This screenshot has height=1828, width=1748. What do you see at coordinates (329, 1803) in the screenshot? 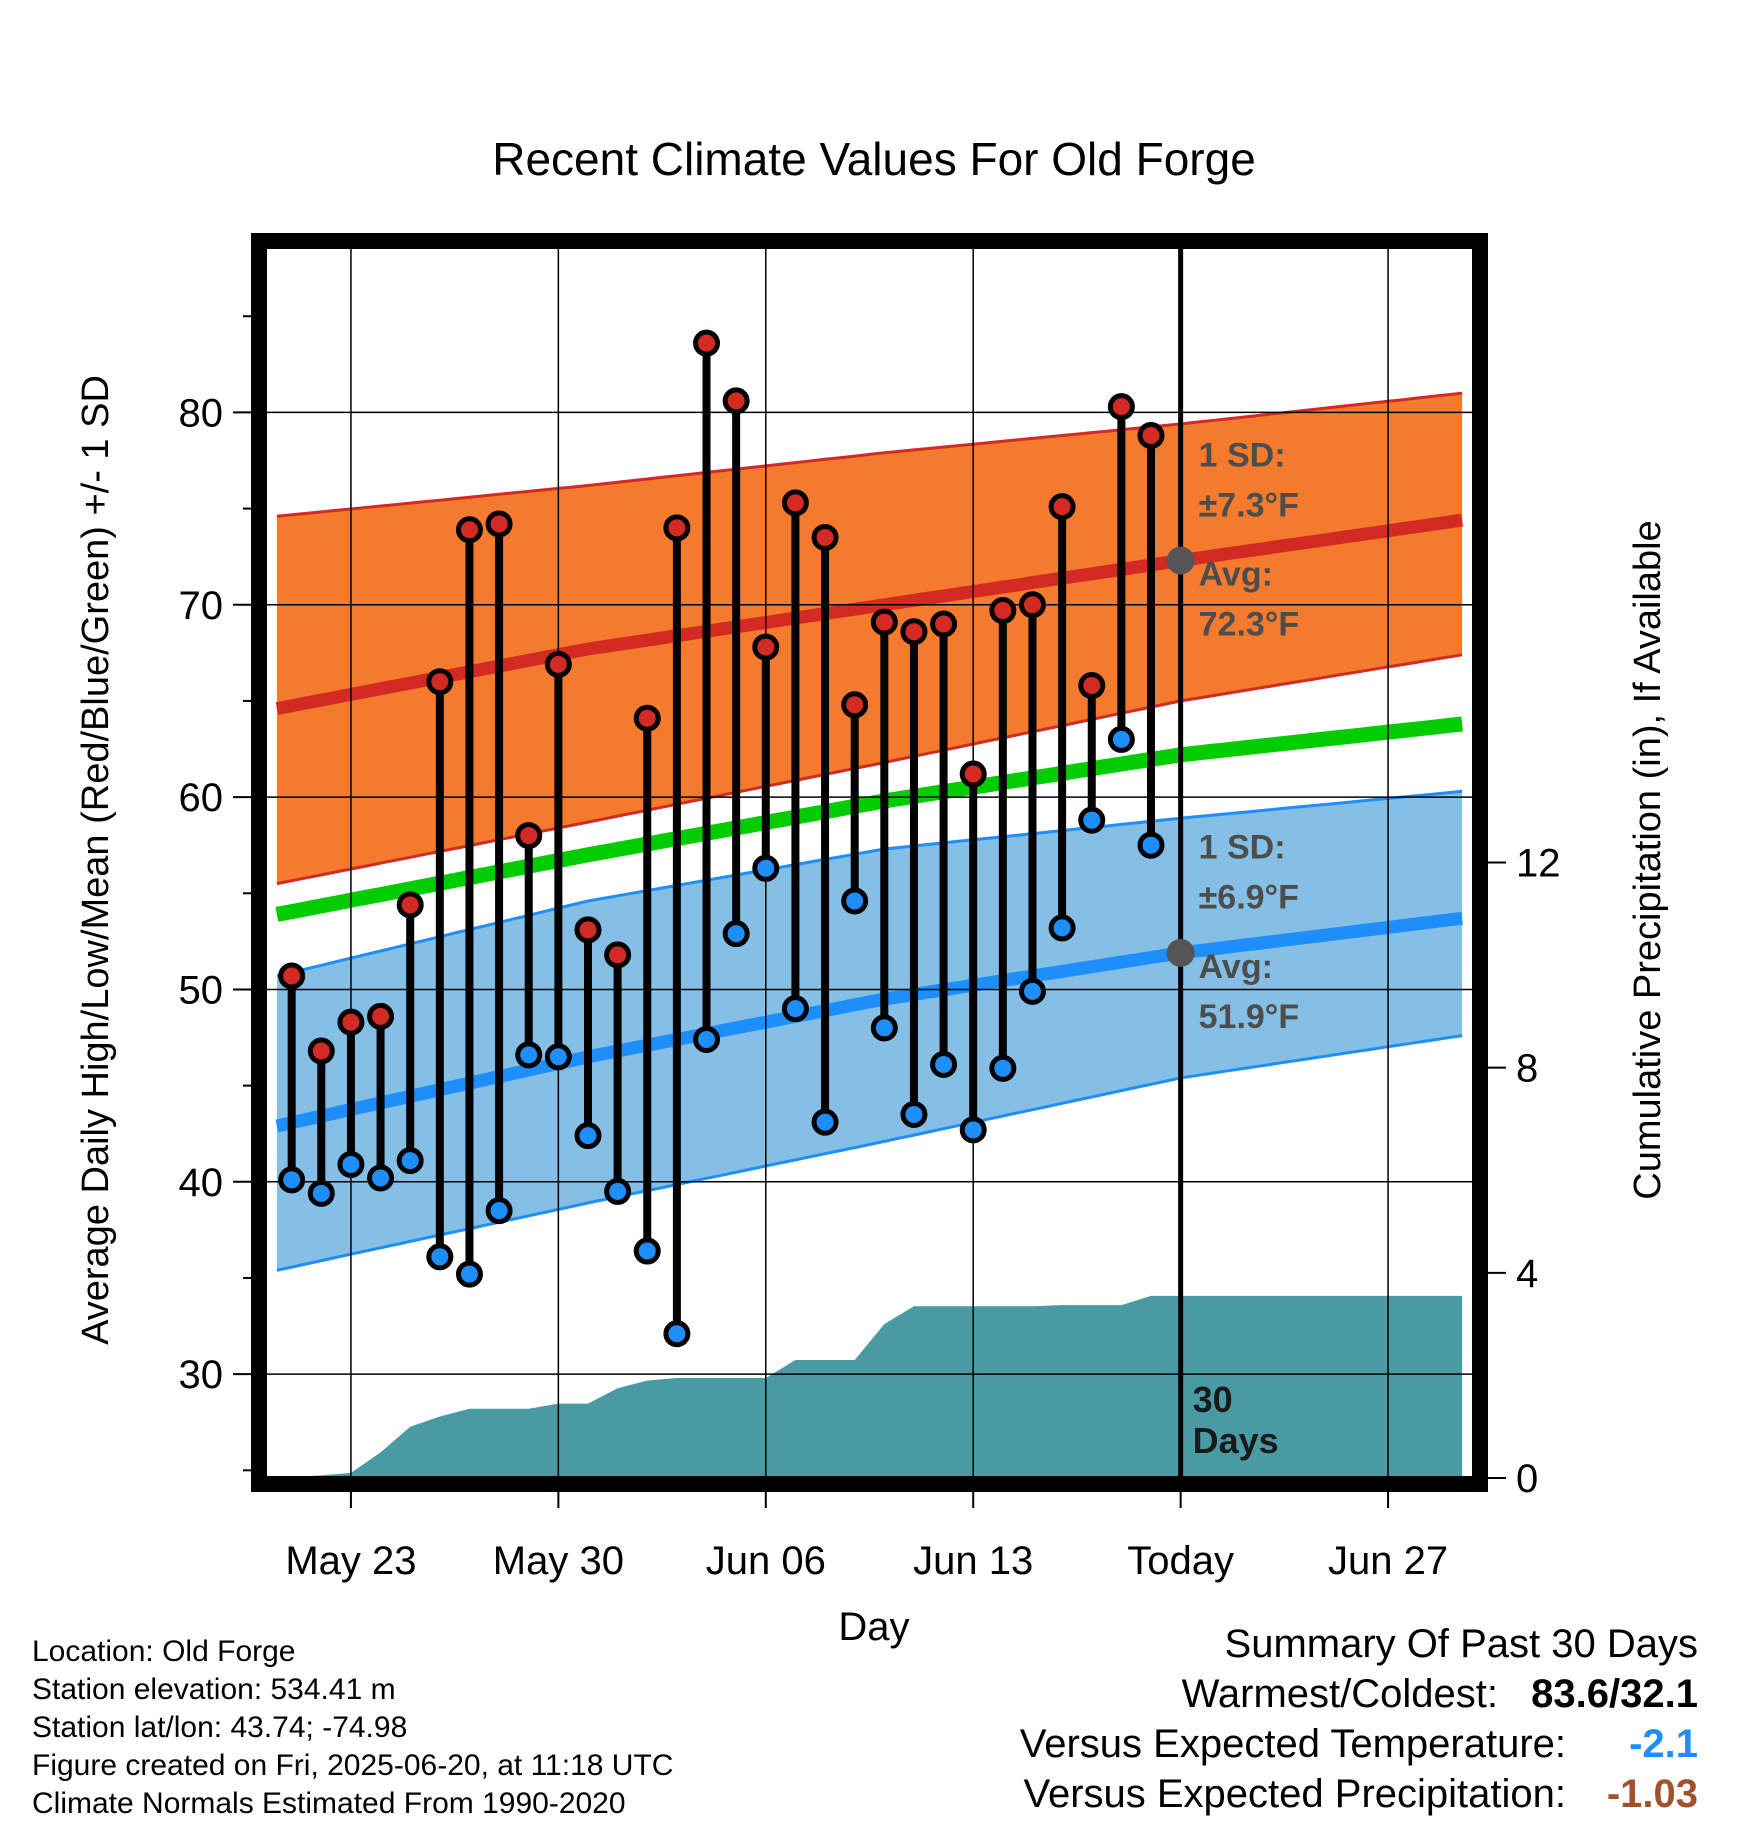
I see `normals-text: Climate Normals Estimated From 1990-2020` at bounding box center [329, 1803].